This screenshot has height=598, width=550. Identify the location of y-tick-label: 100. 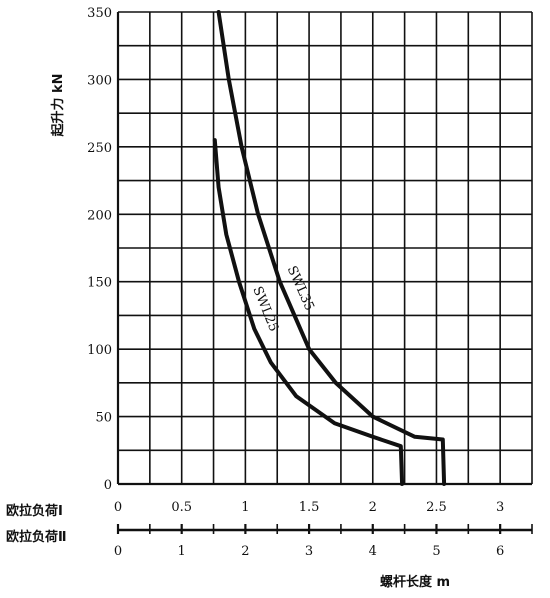
(99, 350).